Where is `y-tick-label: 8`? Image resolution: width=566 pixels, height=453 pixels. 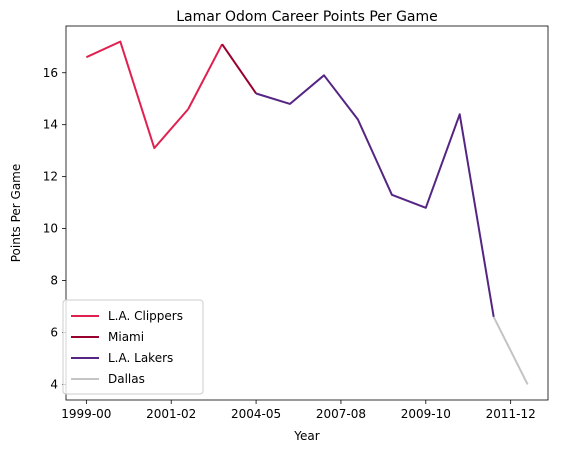
y-tick-label: 8 is located at coordinates (54, 281).